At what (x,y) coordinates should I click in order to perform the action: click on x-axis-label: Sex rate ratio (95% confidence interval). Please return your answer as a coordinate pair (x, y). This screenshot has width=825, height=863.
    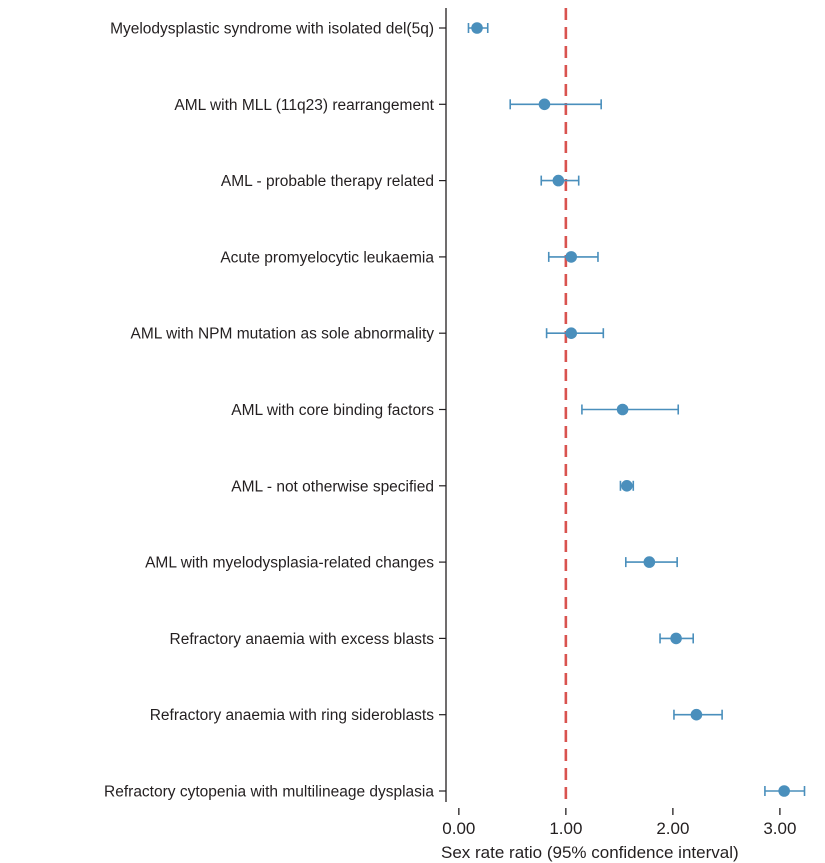
    Looking at the image, I should click on (590, 852).